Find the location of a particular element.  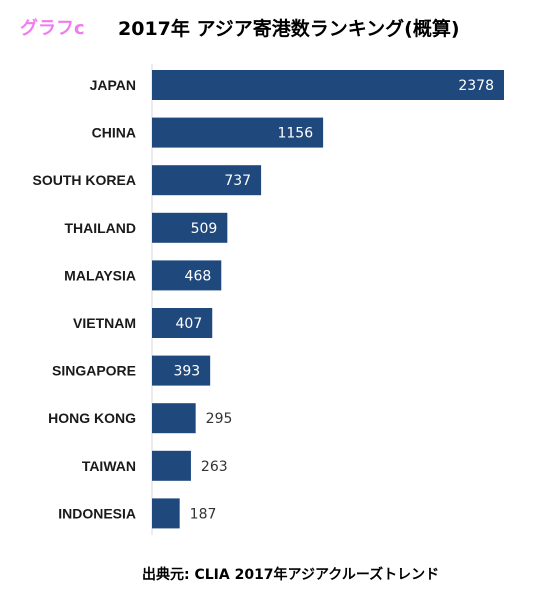

graph-label: グラフc is located at coordinates (52, 28).